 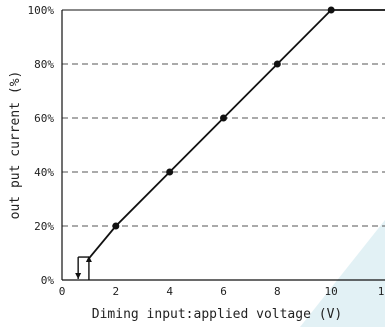 What do you see at coordinates (381, 291) in the screenshot?
I see `x-tick-label: 1` at bounding box center [381, 291].